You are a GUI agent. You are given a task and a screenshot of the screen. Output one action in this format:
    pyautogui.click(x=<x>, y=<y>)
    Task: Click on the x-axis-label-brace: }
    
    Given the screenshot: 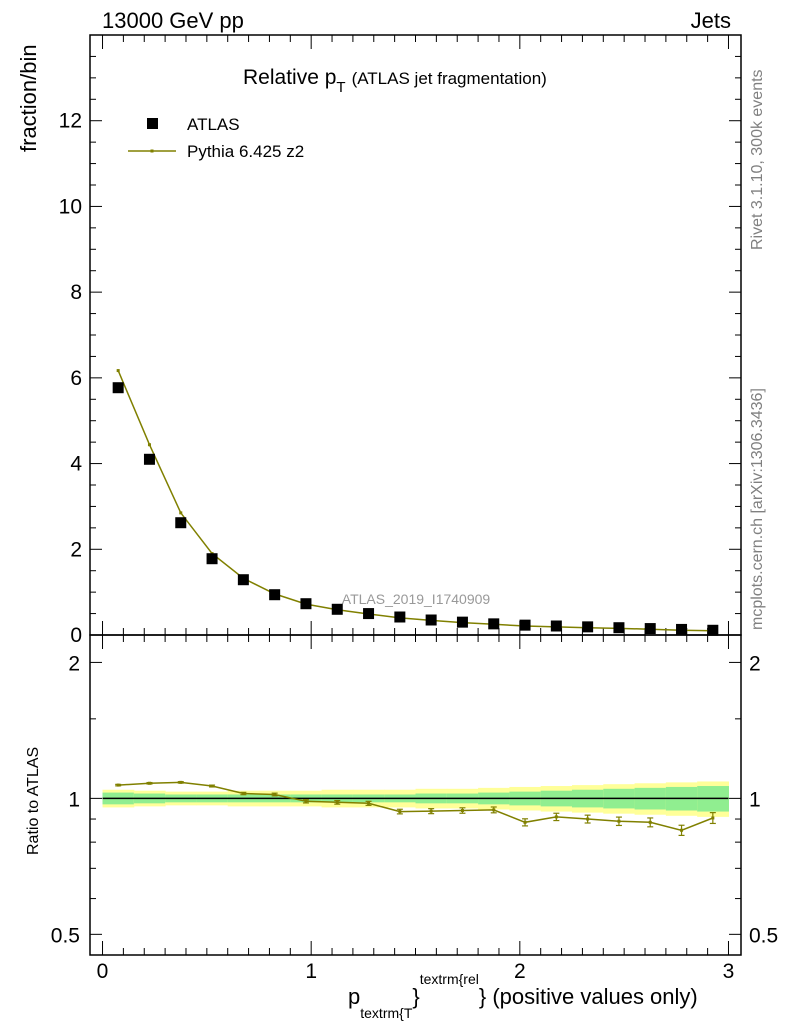 What is the action you would take?
    pyautogui.click(x=415, y=996)
    